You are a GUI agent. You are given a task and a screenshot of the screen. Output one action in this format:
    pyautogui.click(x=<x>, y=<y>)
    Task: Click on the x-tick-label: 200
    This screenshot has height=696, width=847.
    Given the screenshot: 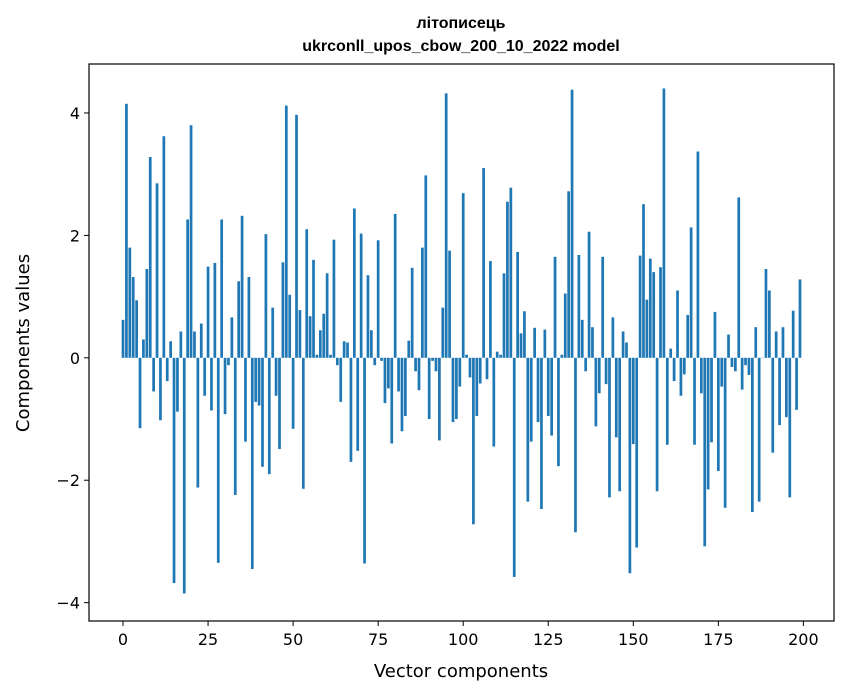 What is the action you would take?
    pyautogui.click(x=803, y=639)
    